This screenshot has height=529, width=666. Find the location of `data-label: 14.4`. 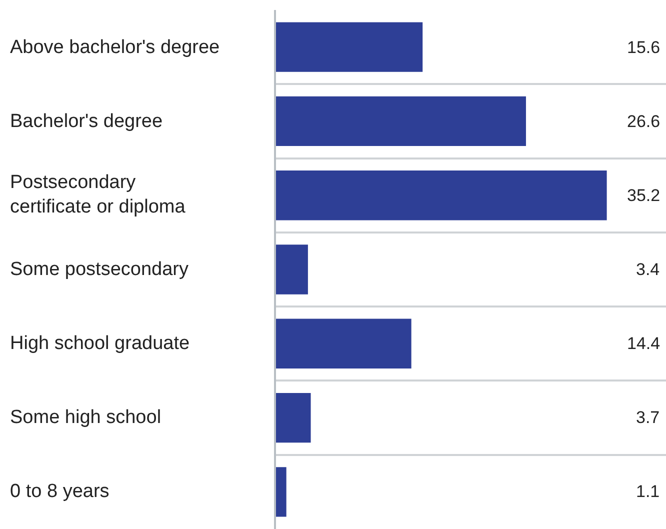

data-label: 14.4 is located at coordinates (643, 343).